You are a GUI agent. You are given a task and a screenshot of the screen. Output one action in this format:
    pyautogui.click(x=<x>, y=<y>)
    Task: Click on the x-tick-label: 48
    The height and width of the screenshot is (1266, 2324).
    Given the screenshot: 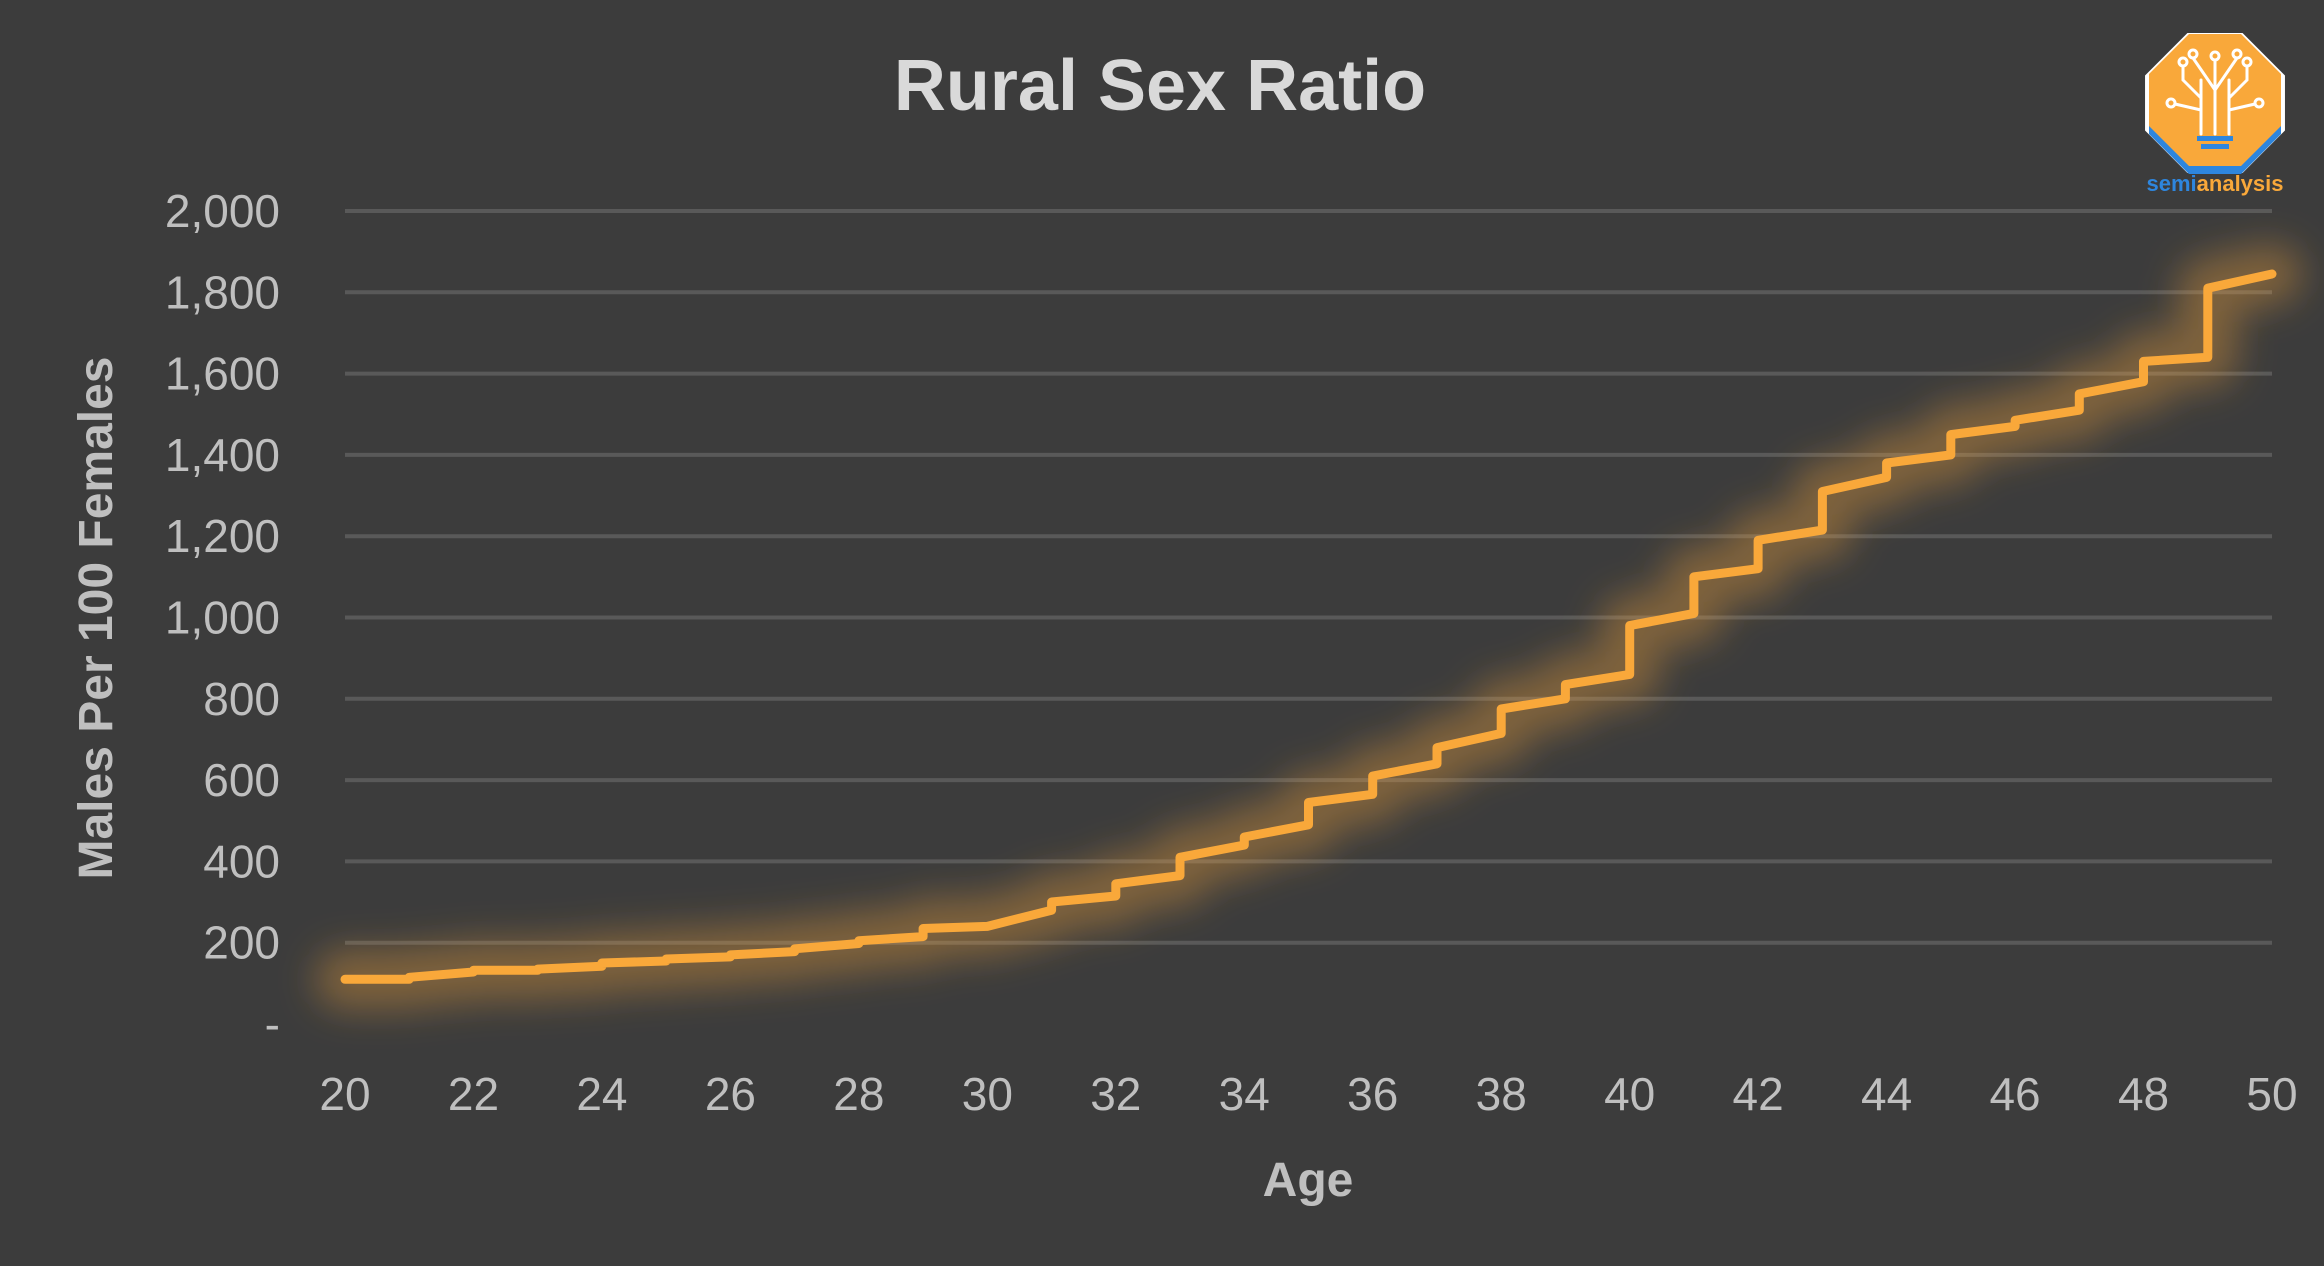 What is the action you would take?
    pyautogui.click(x=2143, y=1094)
    